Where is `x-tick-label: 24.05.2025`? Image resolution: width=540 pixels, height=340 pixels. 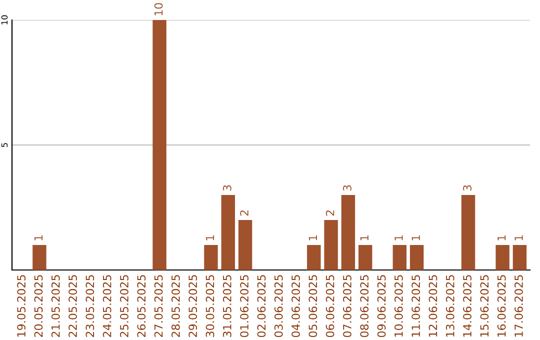
x-tick-label: 24.05.2025 is located at coordinates (107, 306).